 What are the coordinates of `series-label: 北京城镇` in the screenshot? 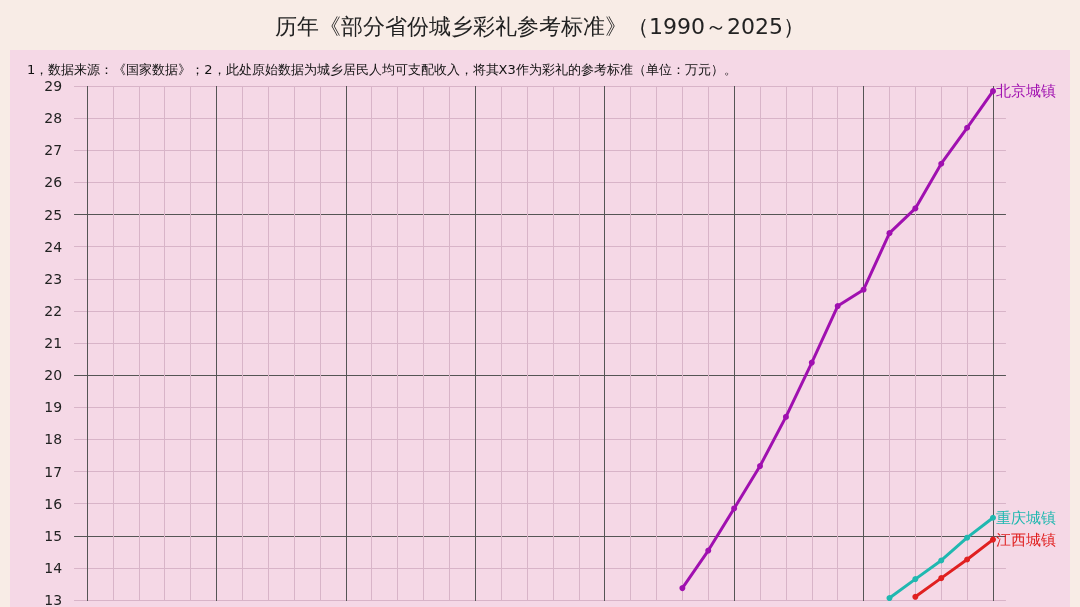 It's located at (1026, 91).